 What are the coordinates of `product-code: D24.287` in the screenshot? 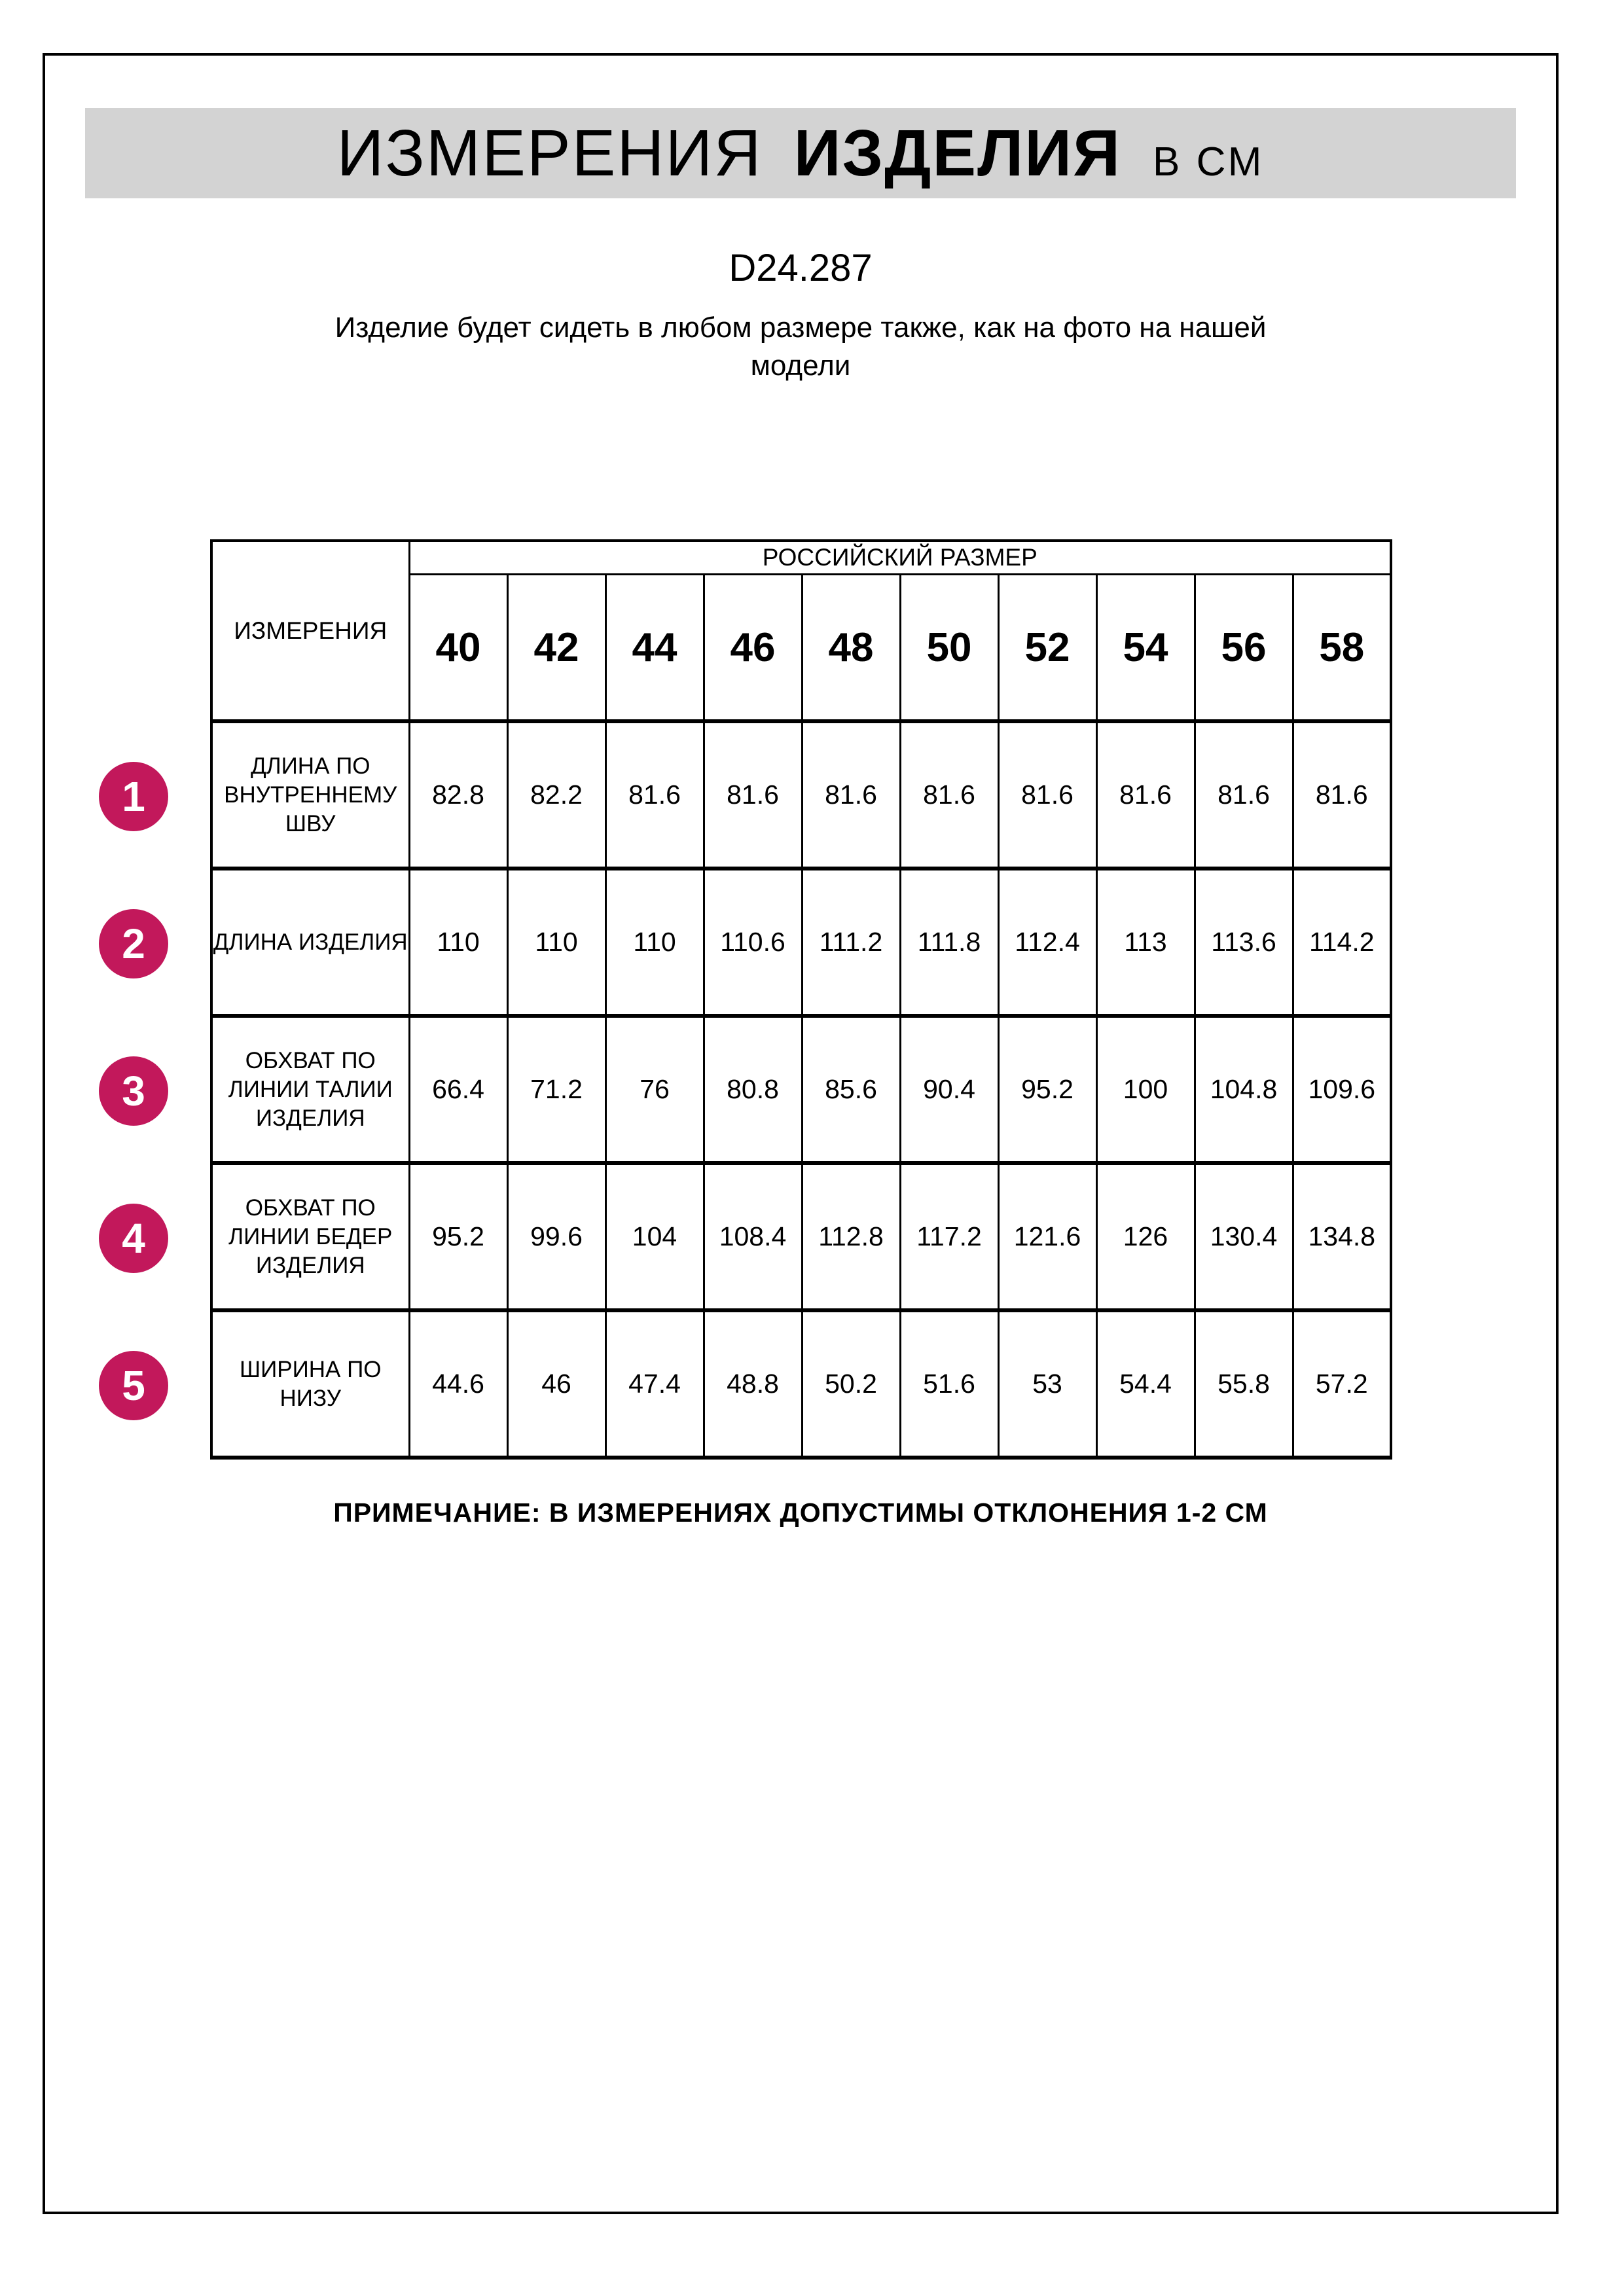 It's located at (801, 268).